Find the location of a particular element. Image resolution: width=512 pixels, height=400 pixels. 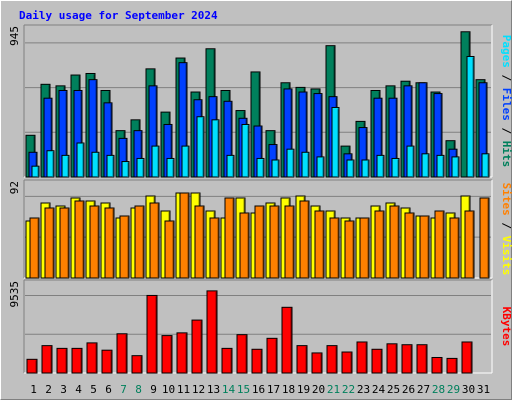

x-axis-label: 6 is located at coordinates (108, 389).